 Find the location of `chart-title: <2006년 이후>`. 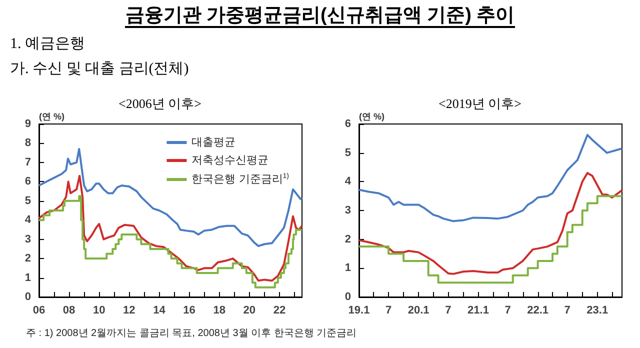

chart-title: <2006년 이후> is located at coordinates (160, 103).